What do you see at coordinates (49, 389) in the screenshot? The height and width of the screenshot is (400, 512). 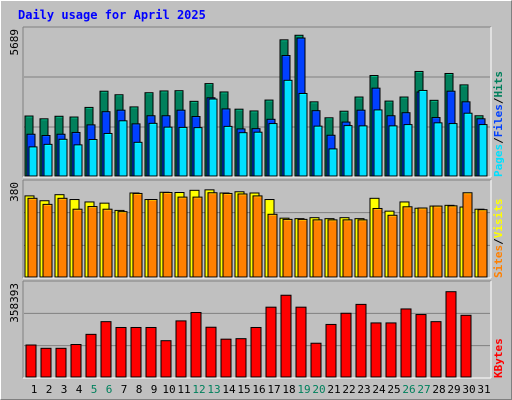 I see `day-tick-label: 2` at bounding box center [49, 389].